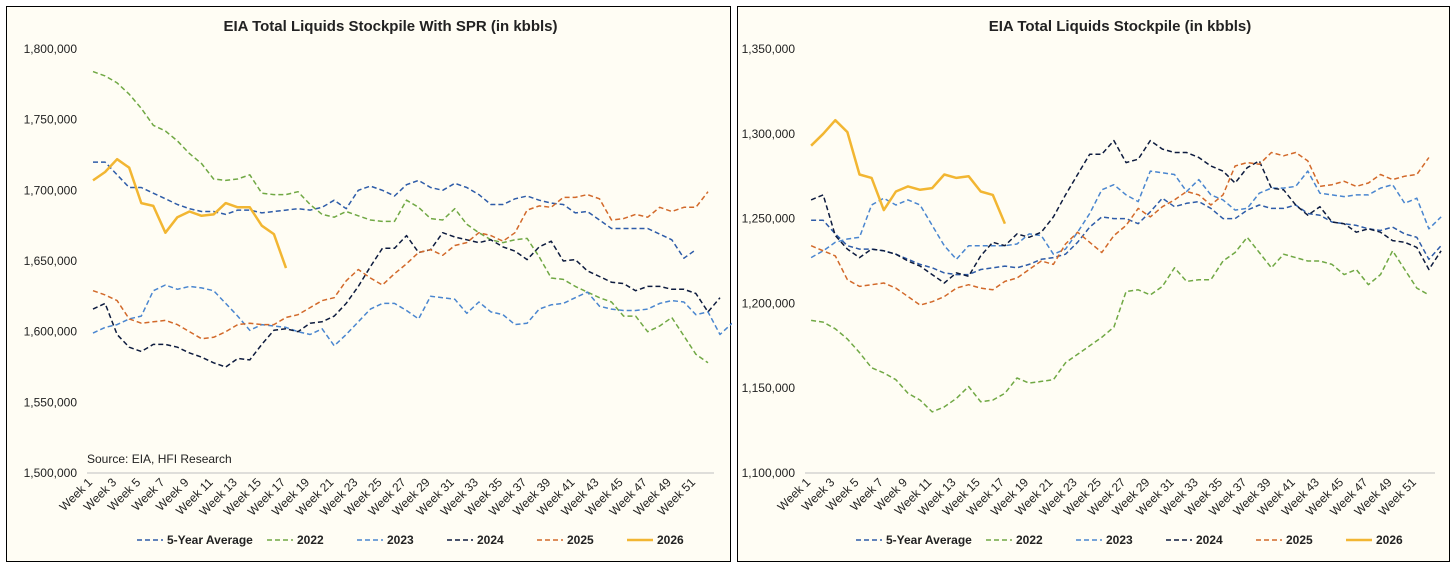 The height and width of the screenshot is (570, 1456). I want to click on y-tick-label: 1,350,000, so click(769, 49).